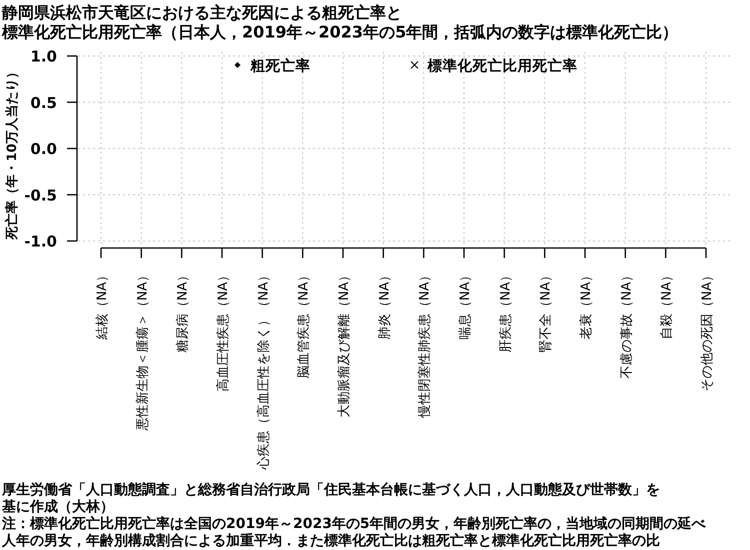 The width and height of the screenshot is (750, 550). I want to click on x-tick-label: 悪性新生物＜腫瘍＞（NA）, so click(142, 350).